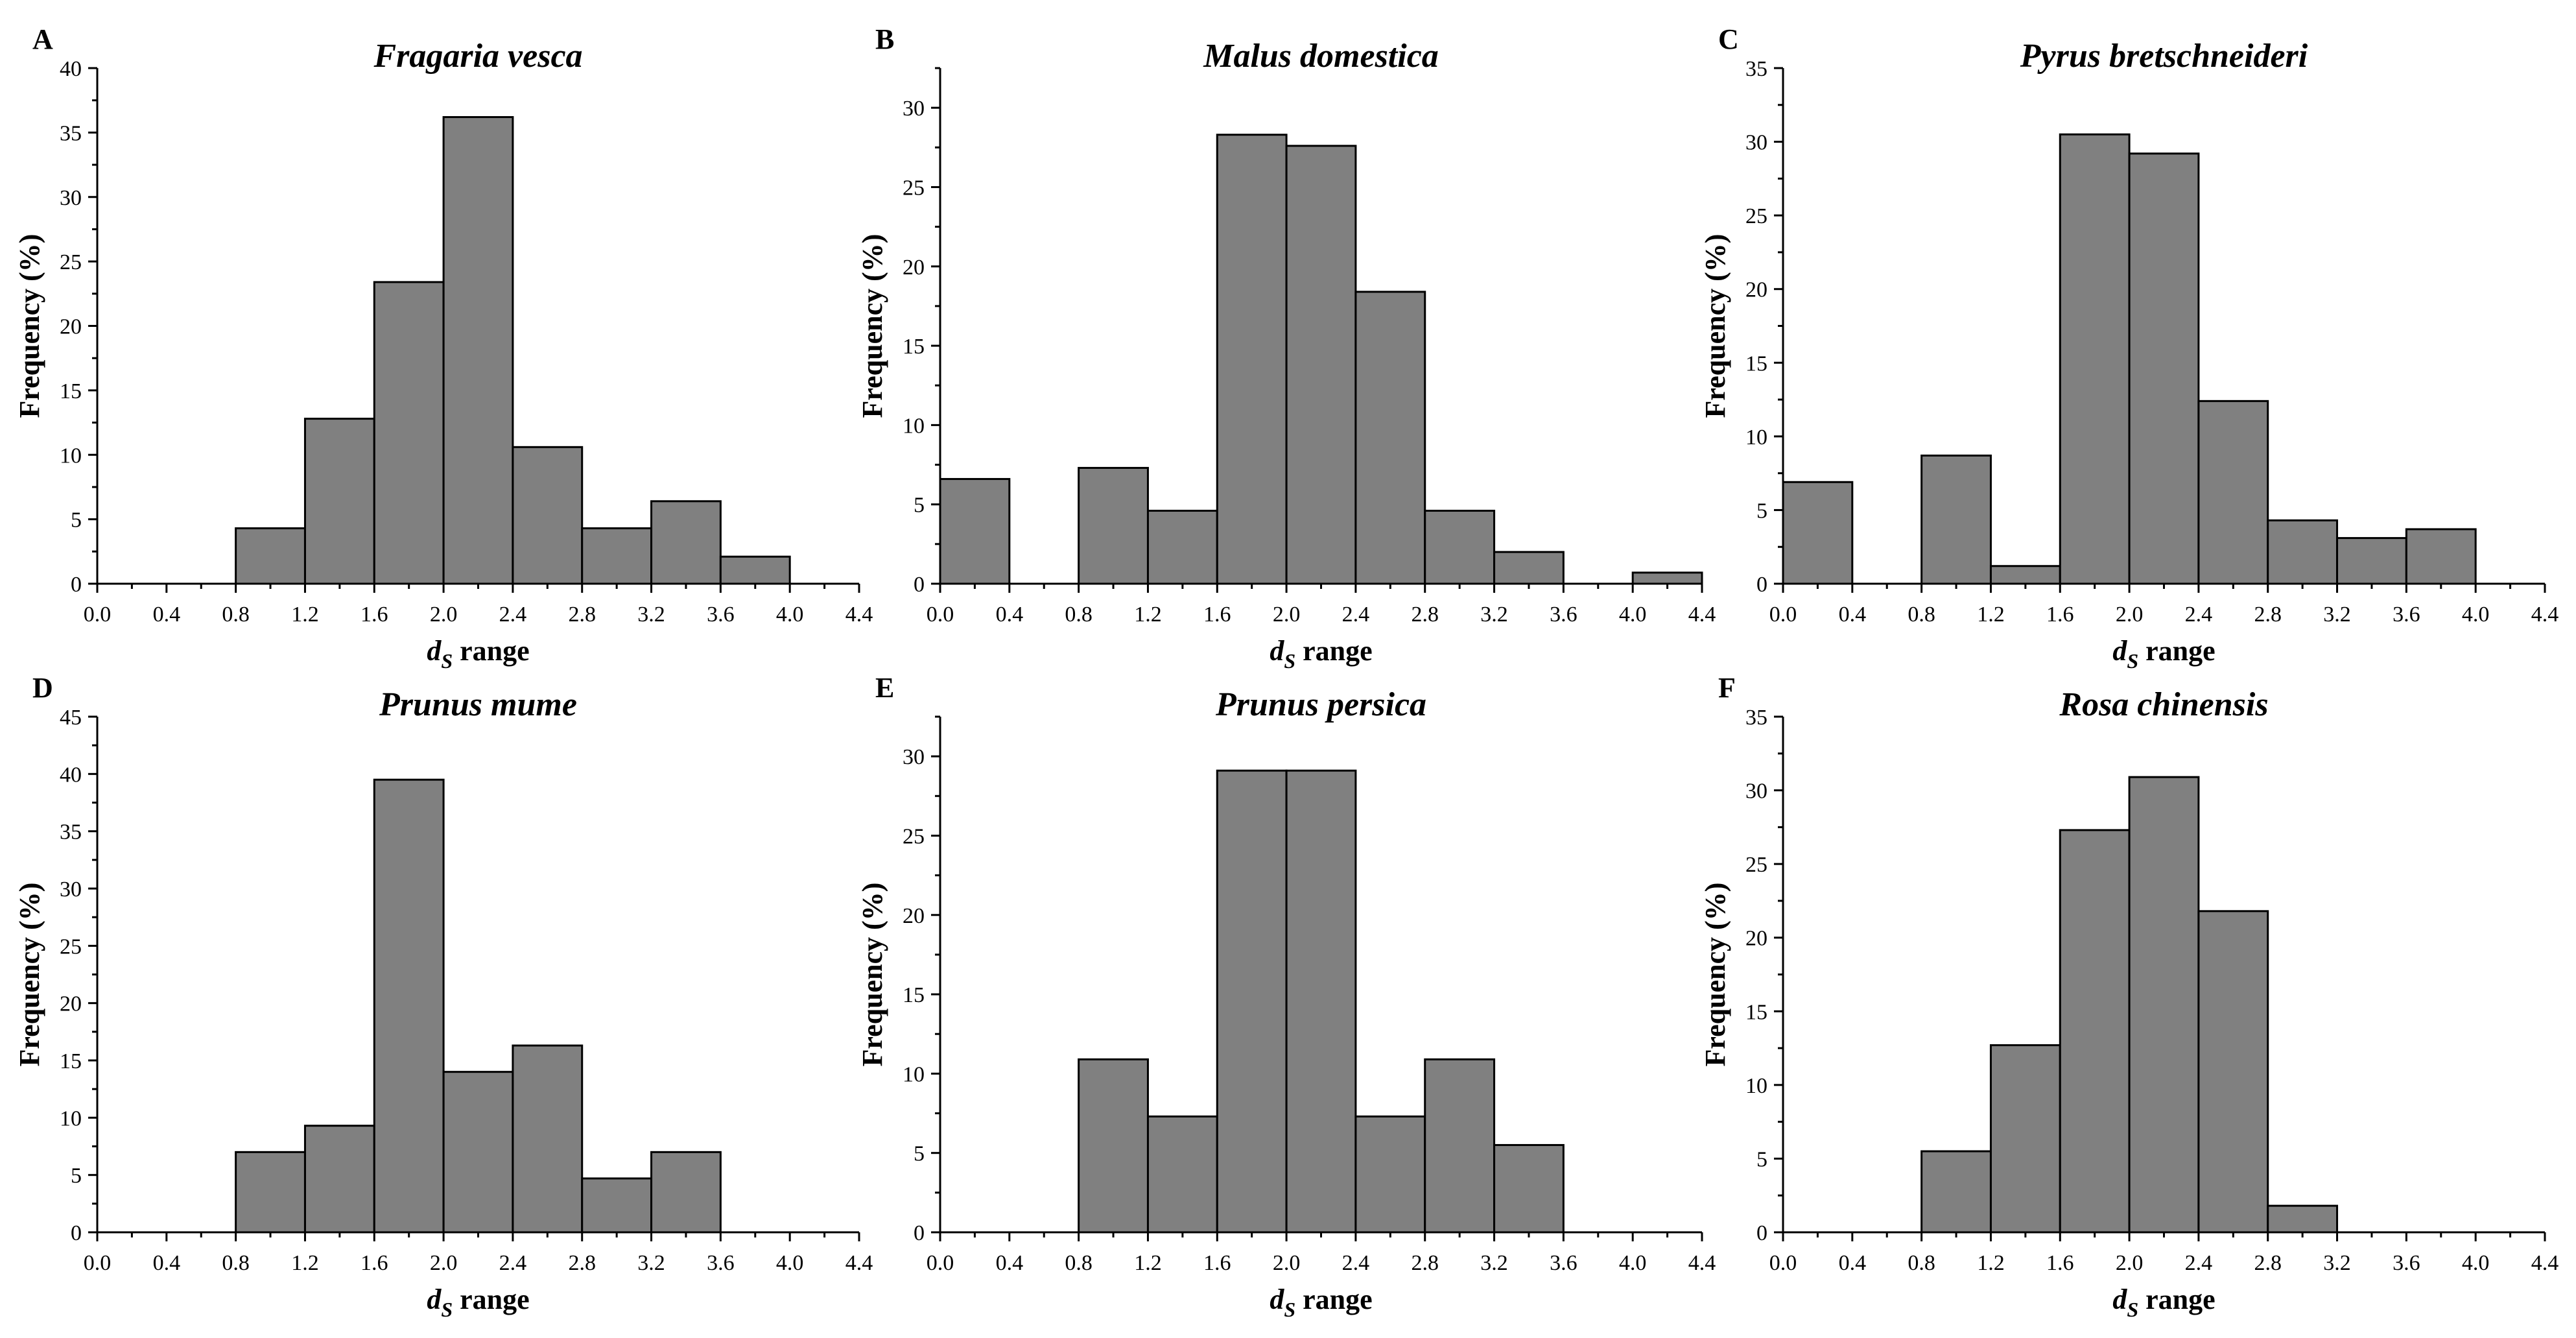 The height and width of the screenshot is (1338, 2576). Describe the element at coordinates (1425, 1263) in the screenshot. I see `panel-e-xtick-label-7: 2.8` at that location.